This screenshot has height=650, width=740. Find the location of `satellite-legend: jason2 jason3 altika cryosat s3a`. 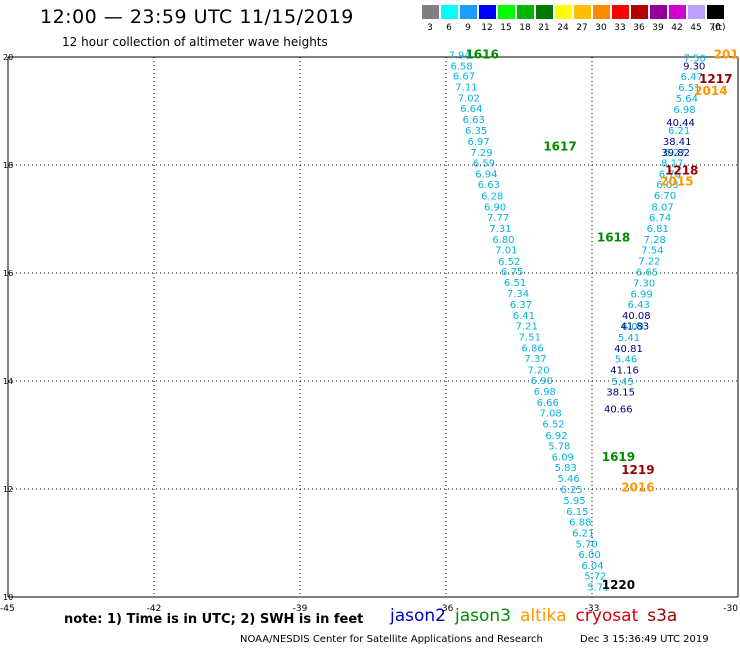

satellite-legend: jason2 jason3 altika cryosat s3a is located at coordinates (538, 616).